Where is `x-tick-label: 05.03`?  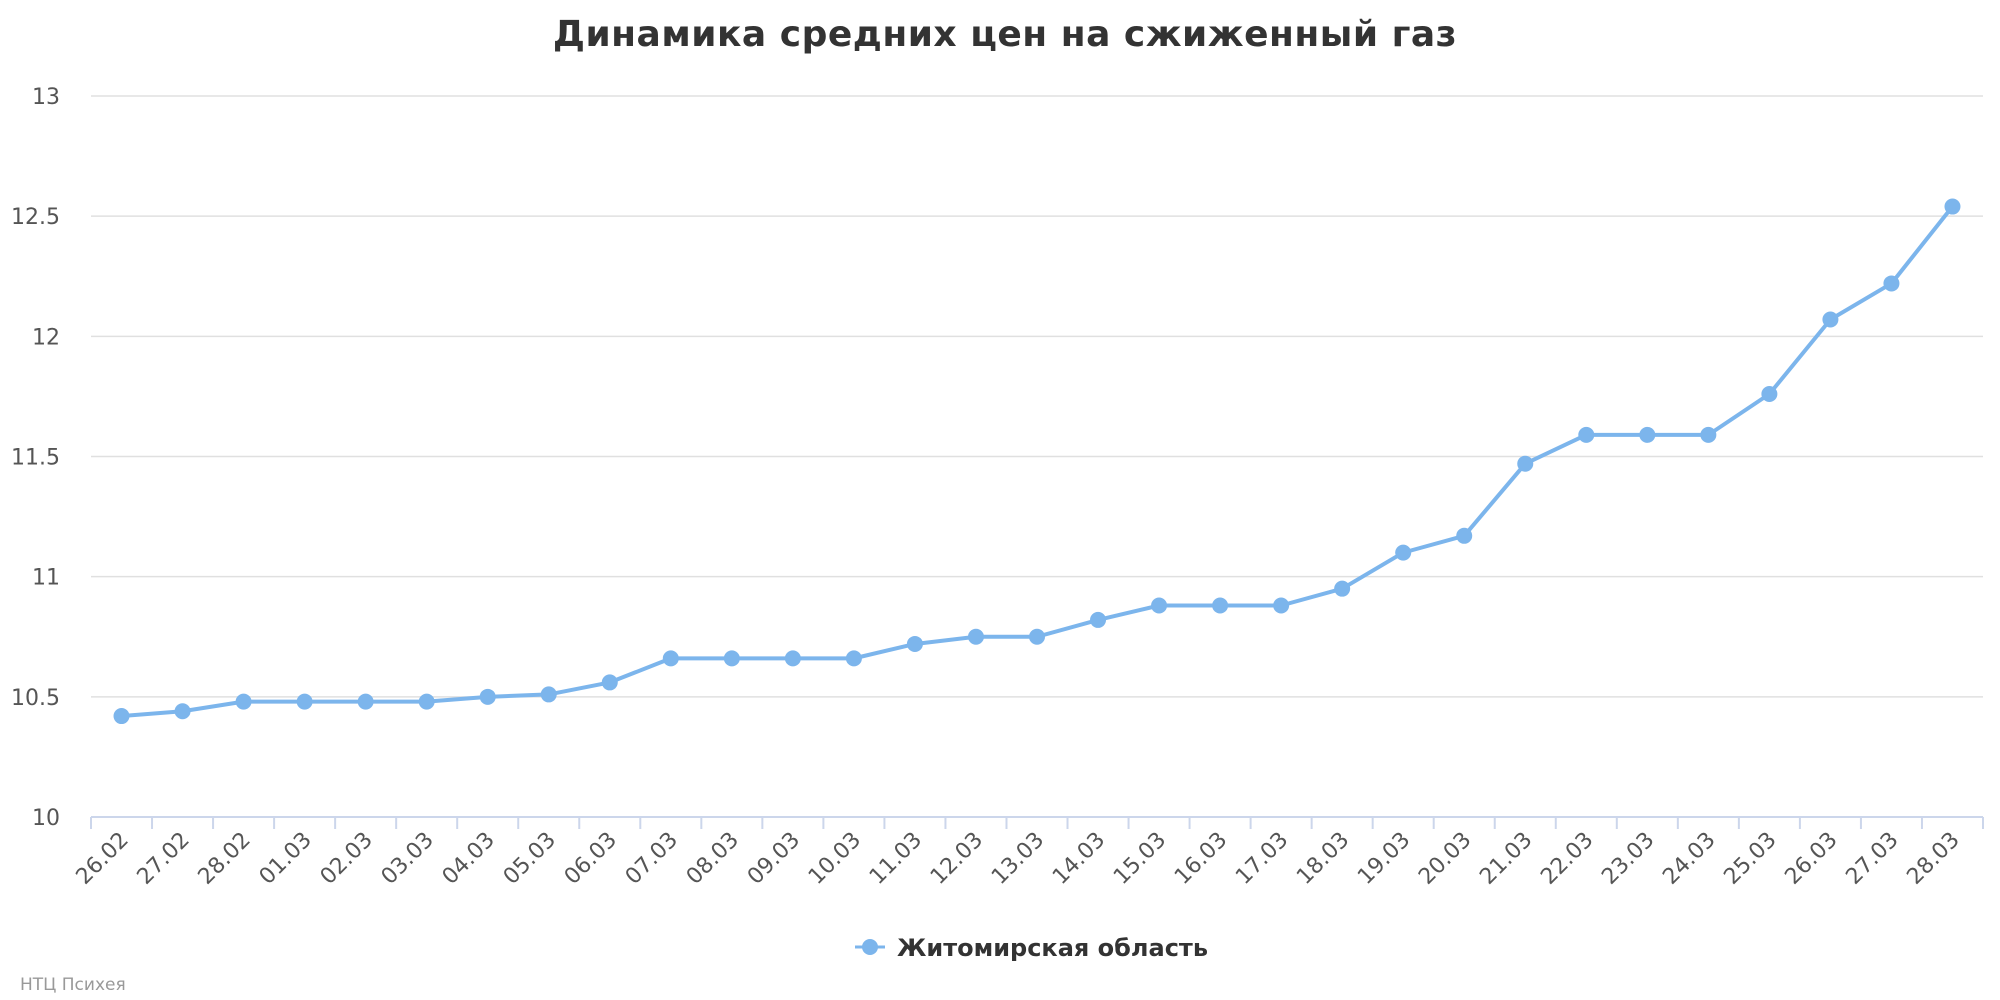
x-tick-label: 05.03 is located at coordinates (530, 859).